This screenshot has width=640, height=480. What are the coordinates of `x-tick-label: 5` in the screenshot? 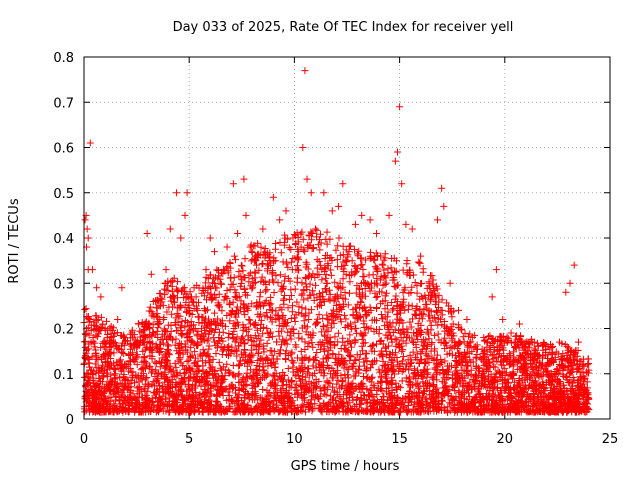 It's located at (189, 439).